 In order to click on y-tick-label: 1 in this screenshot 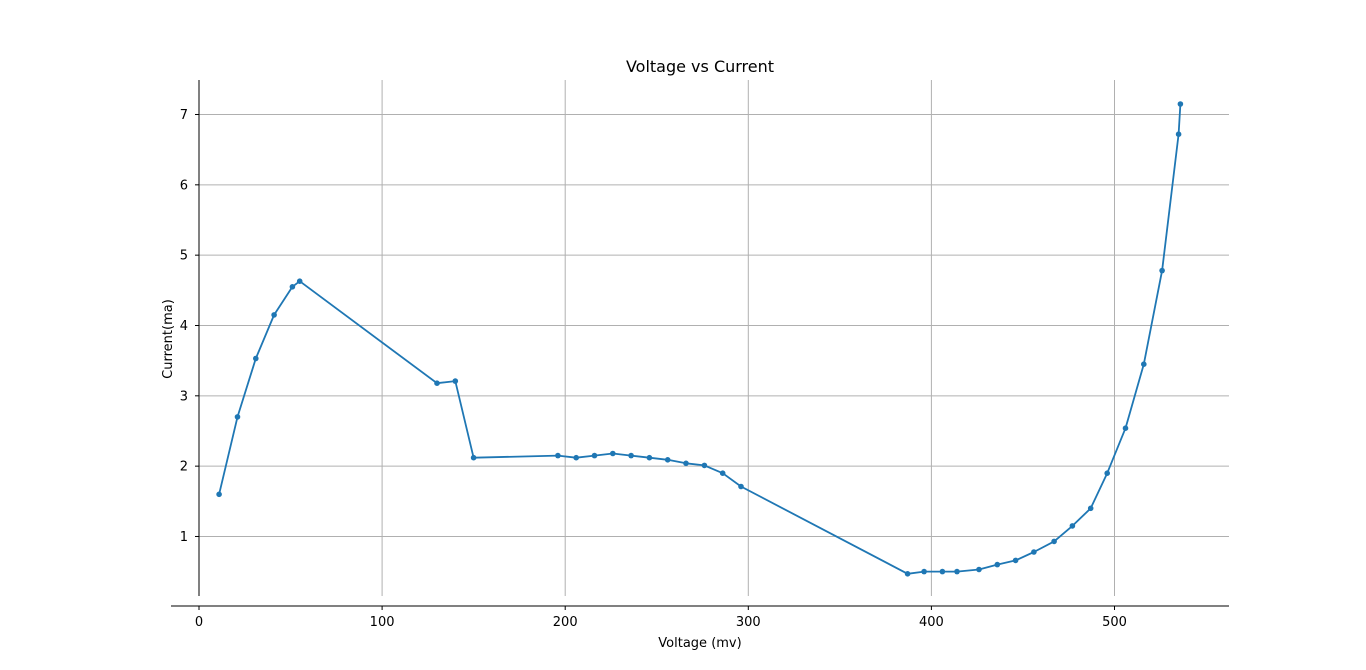, I will do `click(184, 537)`.